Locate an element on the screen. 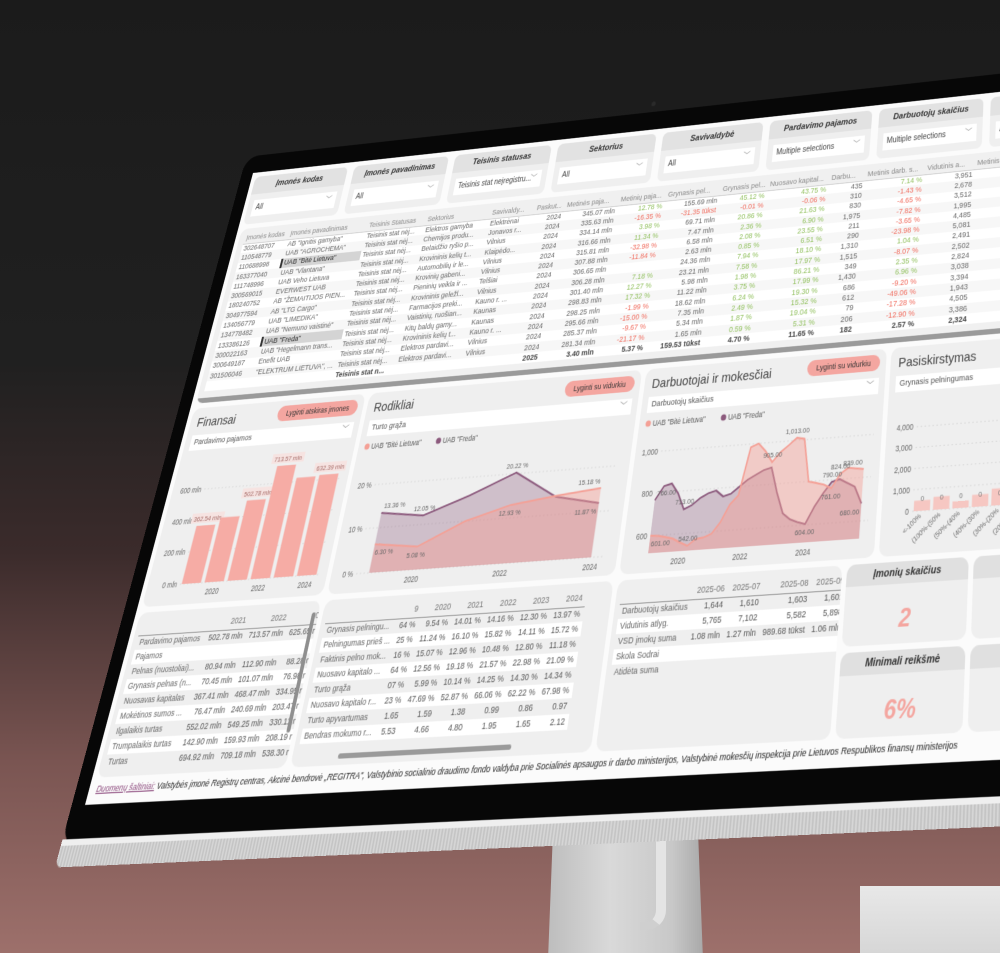 The width and height of the screenshot is (1000, 953). x-tick-label: 2024 is located at coordinates (304, 586).